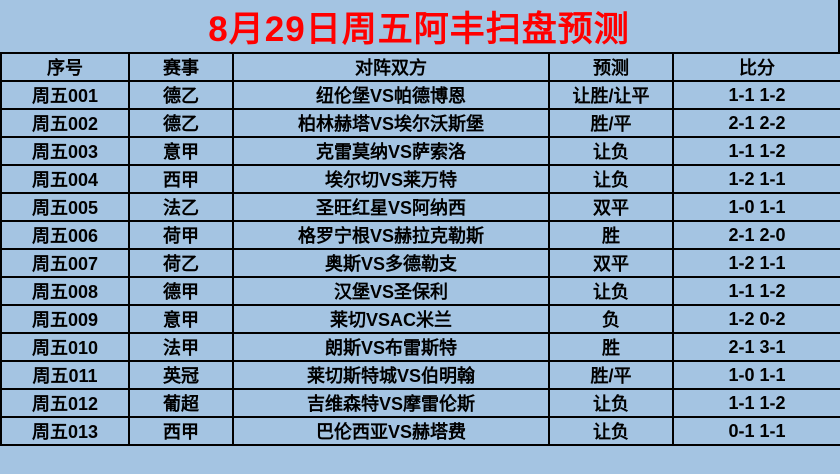 This screenshot has width=840, height=474. What do you see at coordinates (611, 319) in the screenshot?
I see `cell-prediction: 负` at bounding box center [611, 319].